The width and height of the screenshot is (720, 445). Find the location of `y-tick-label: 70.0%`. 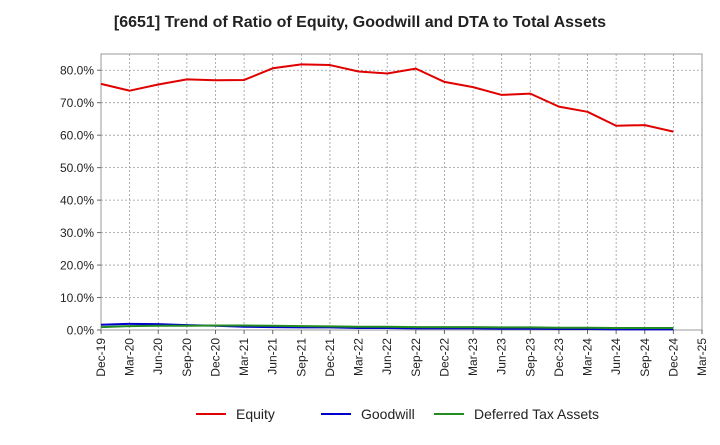

y-tick-label: 70.0% is located at coordinates (77, 103).